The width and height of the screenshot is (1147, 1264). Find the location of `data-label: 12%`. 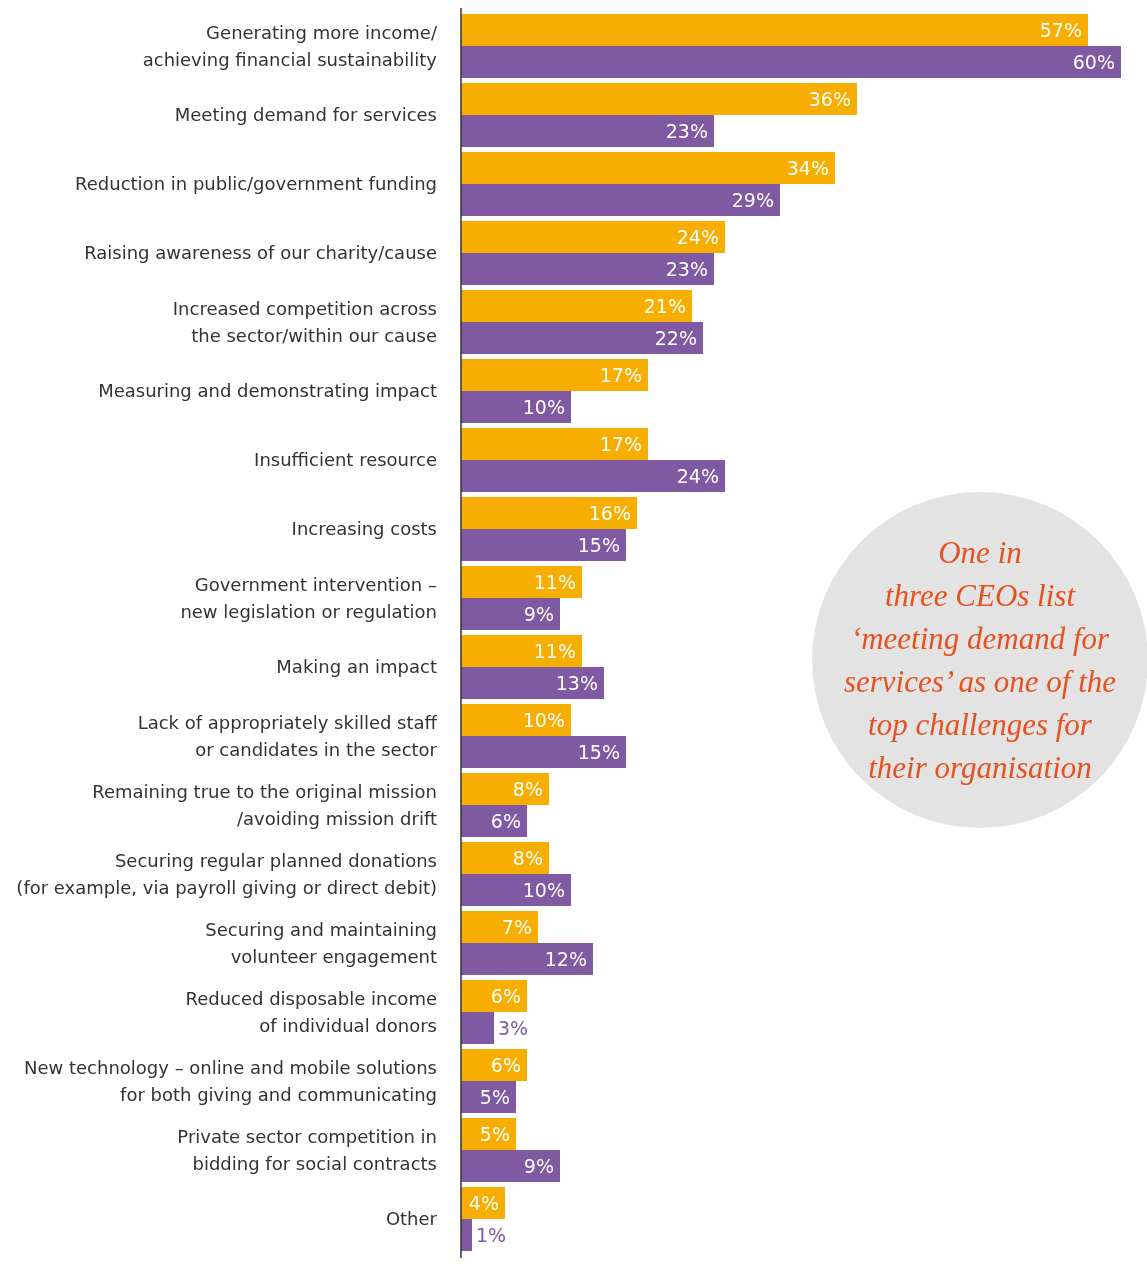

data-label: 12% is located at coordinates (565, 958).